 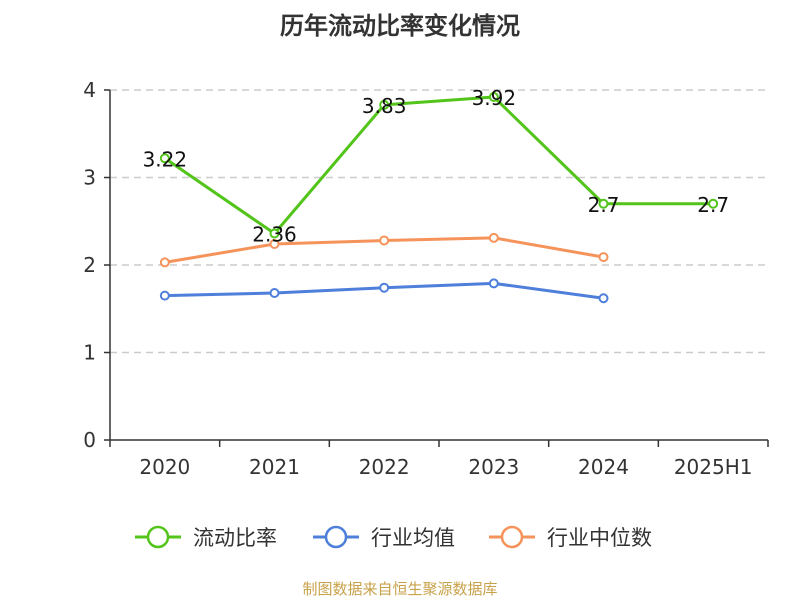 What do you see at coordinates (493, 467) in the screenshot?
I see `x-tick-label-2023: 2023` at bounding box center [493, 467].